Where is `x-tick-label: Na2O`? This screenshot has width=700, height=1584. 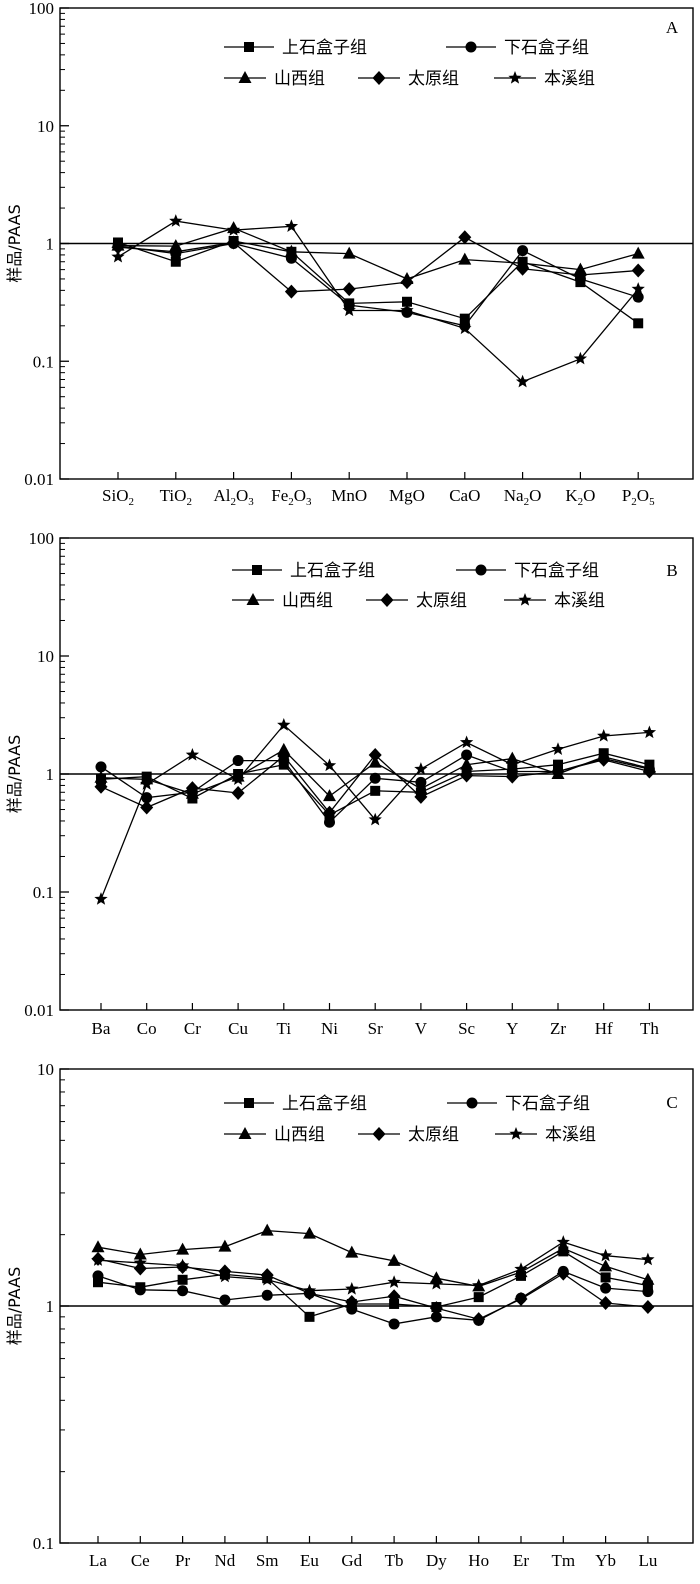 x-tick-label: Na2O is located at coordinates (523, 497).